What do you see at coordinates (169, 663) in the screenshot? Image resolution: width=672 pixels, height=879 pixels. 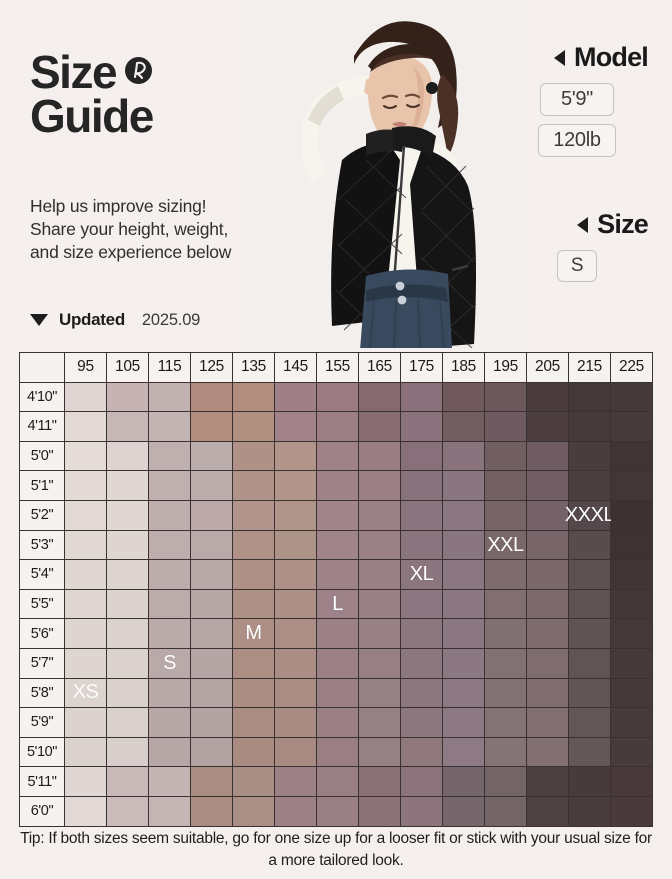 I see `matrix-cell-9-2: S` at bounding box center [169, 663].